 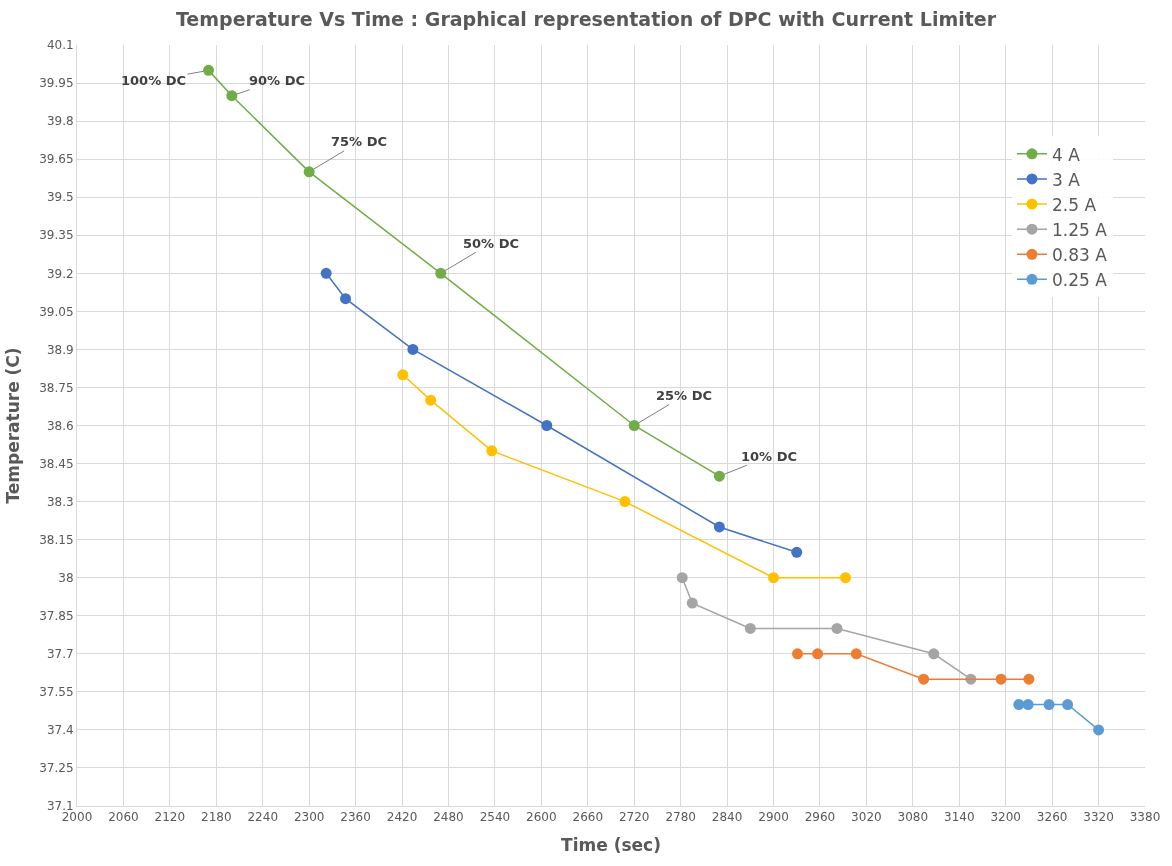 What do you see at coordinates (216, 817) in the screenshot?
I see `x-tick-label: 2180` at bounding box center [216, 817].